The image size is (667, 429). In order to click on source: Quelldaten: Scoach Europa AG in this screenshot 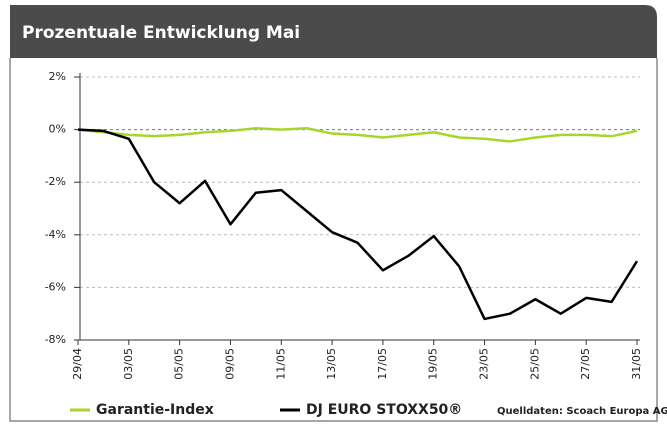, I will do `click(582, 411)`.